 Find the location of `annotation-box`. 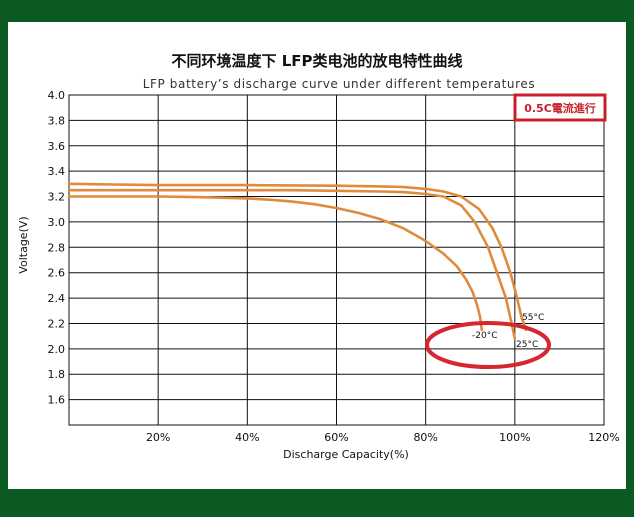

annotation-box is located at coordinates (560, 107).